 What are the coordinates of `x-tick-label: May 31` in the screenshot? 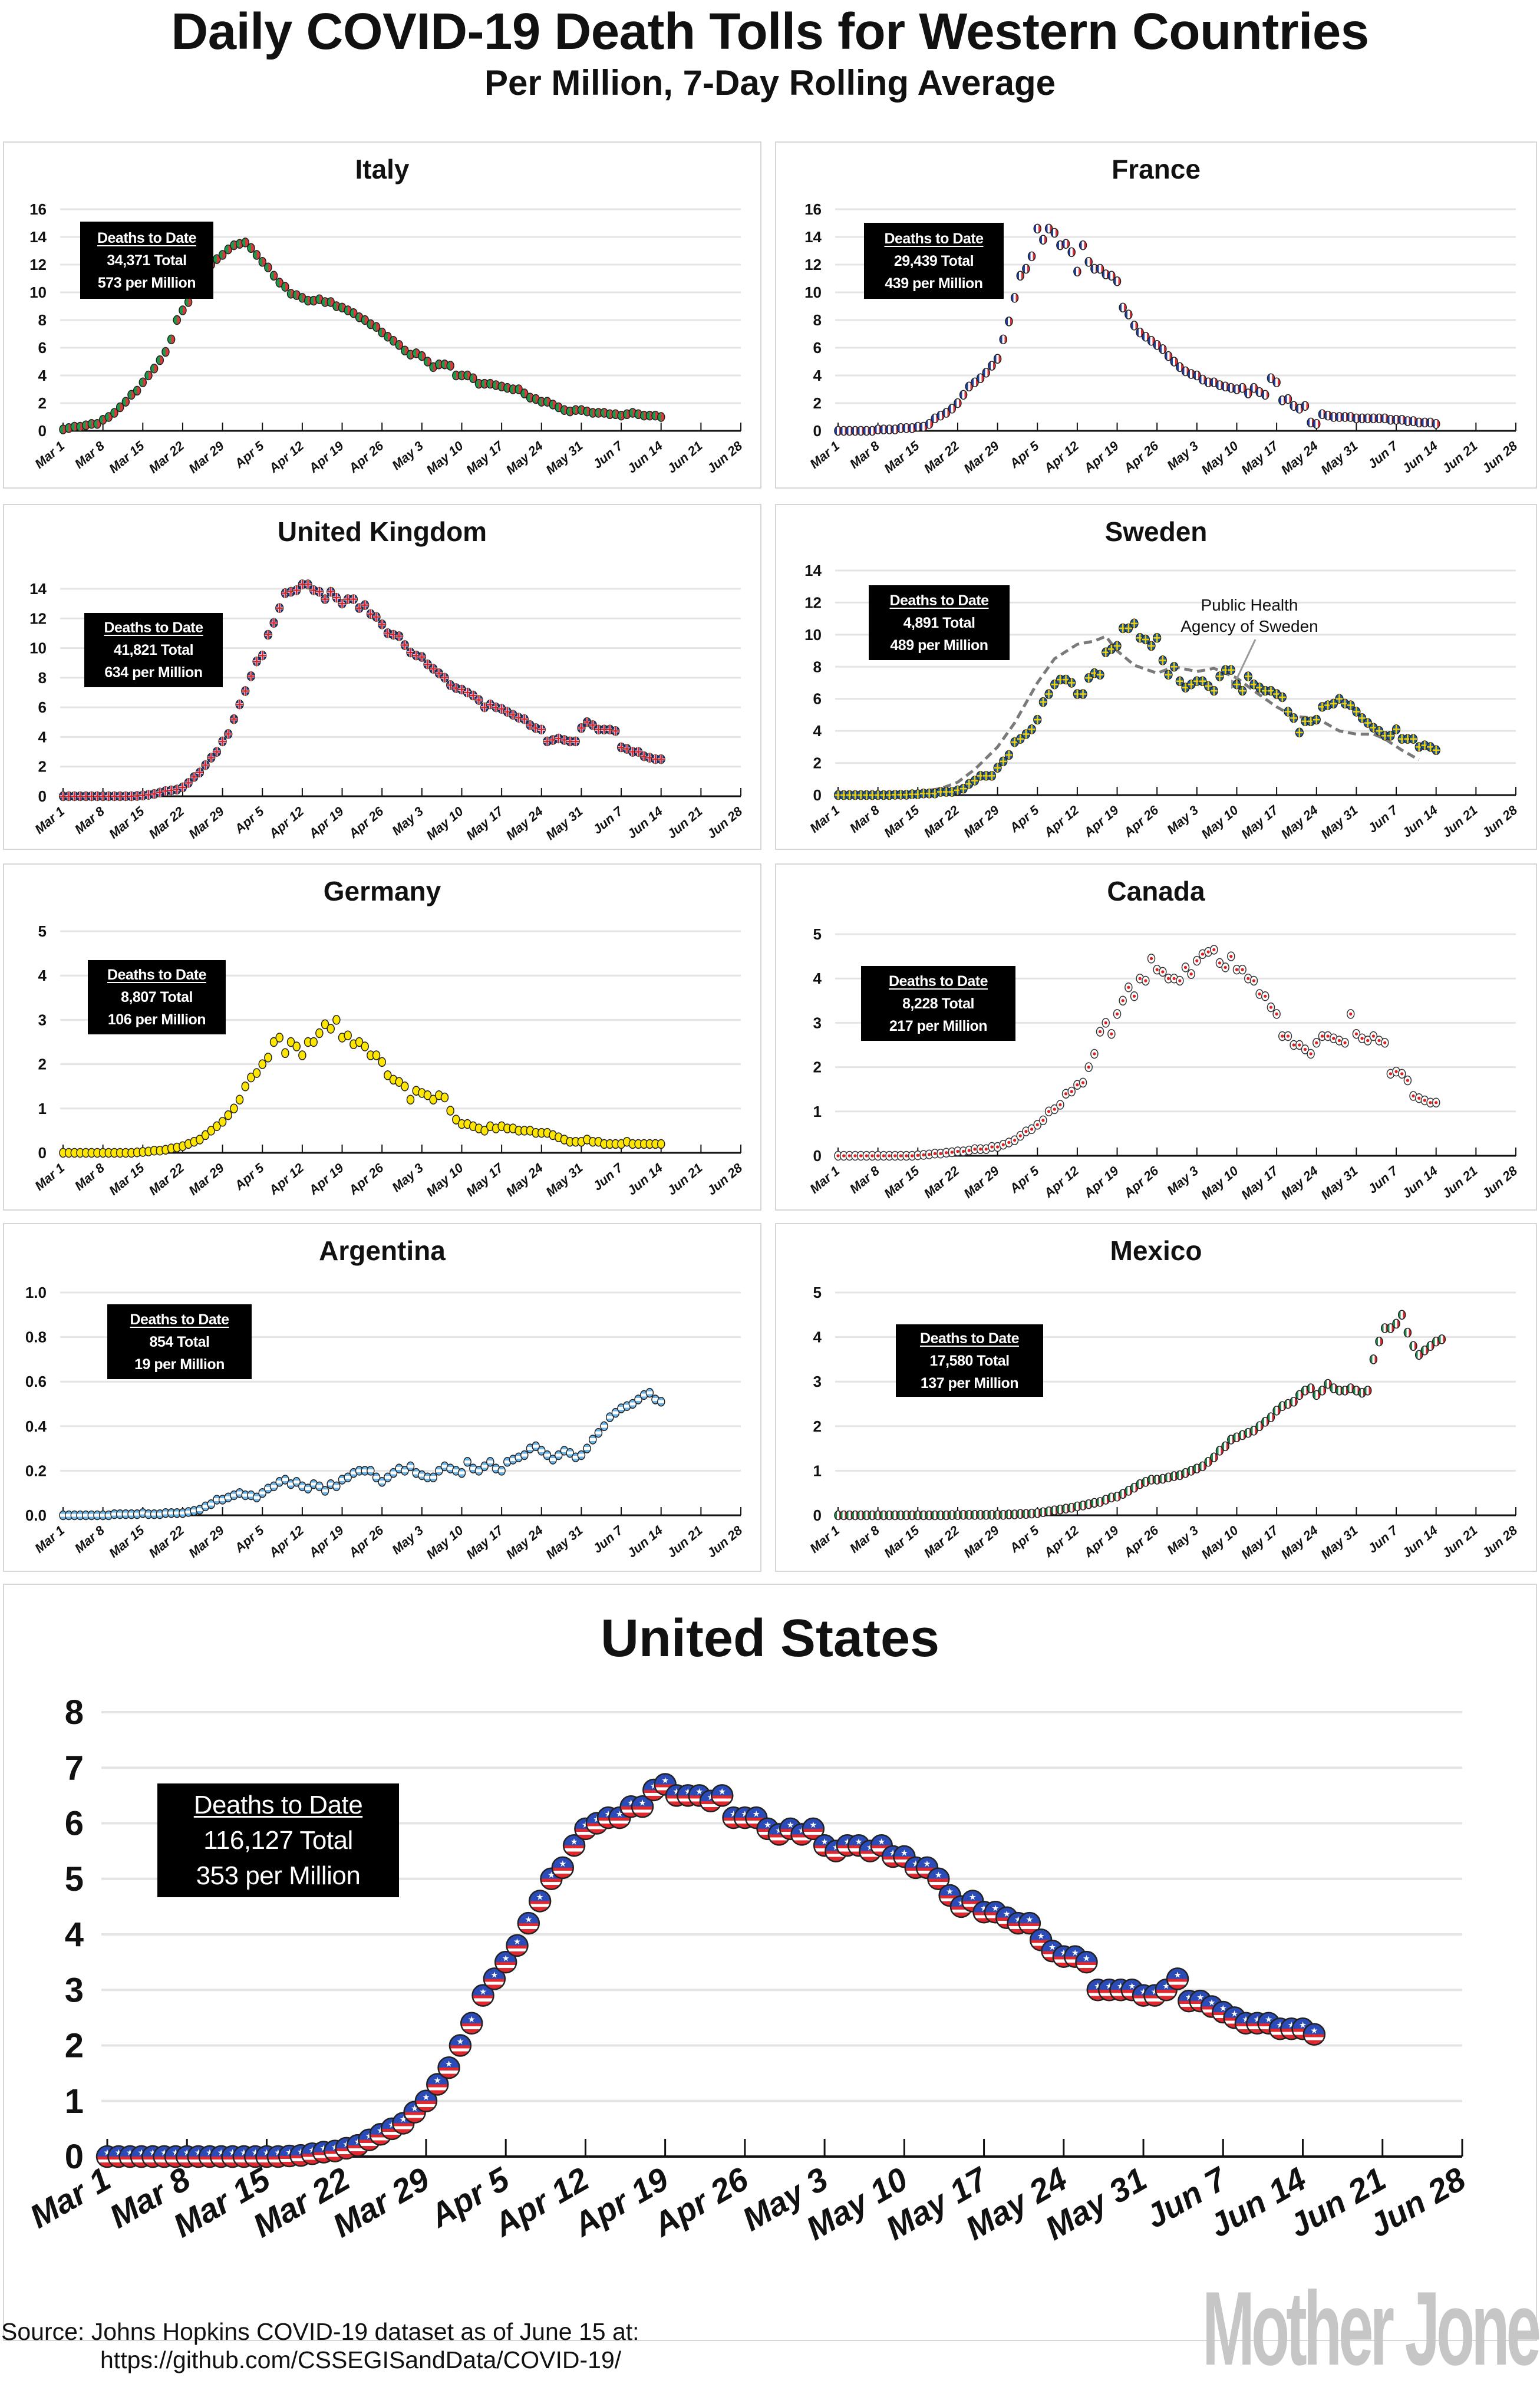 It's located at (1339, 822).